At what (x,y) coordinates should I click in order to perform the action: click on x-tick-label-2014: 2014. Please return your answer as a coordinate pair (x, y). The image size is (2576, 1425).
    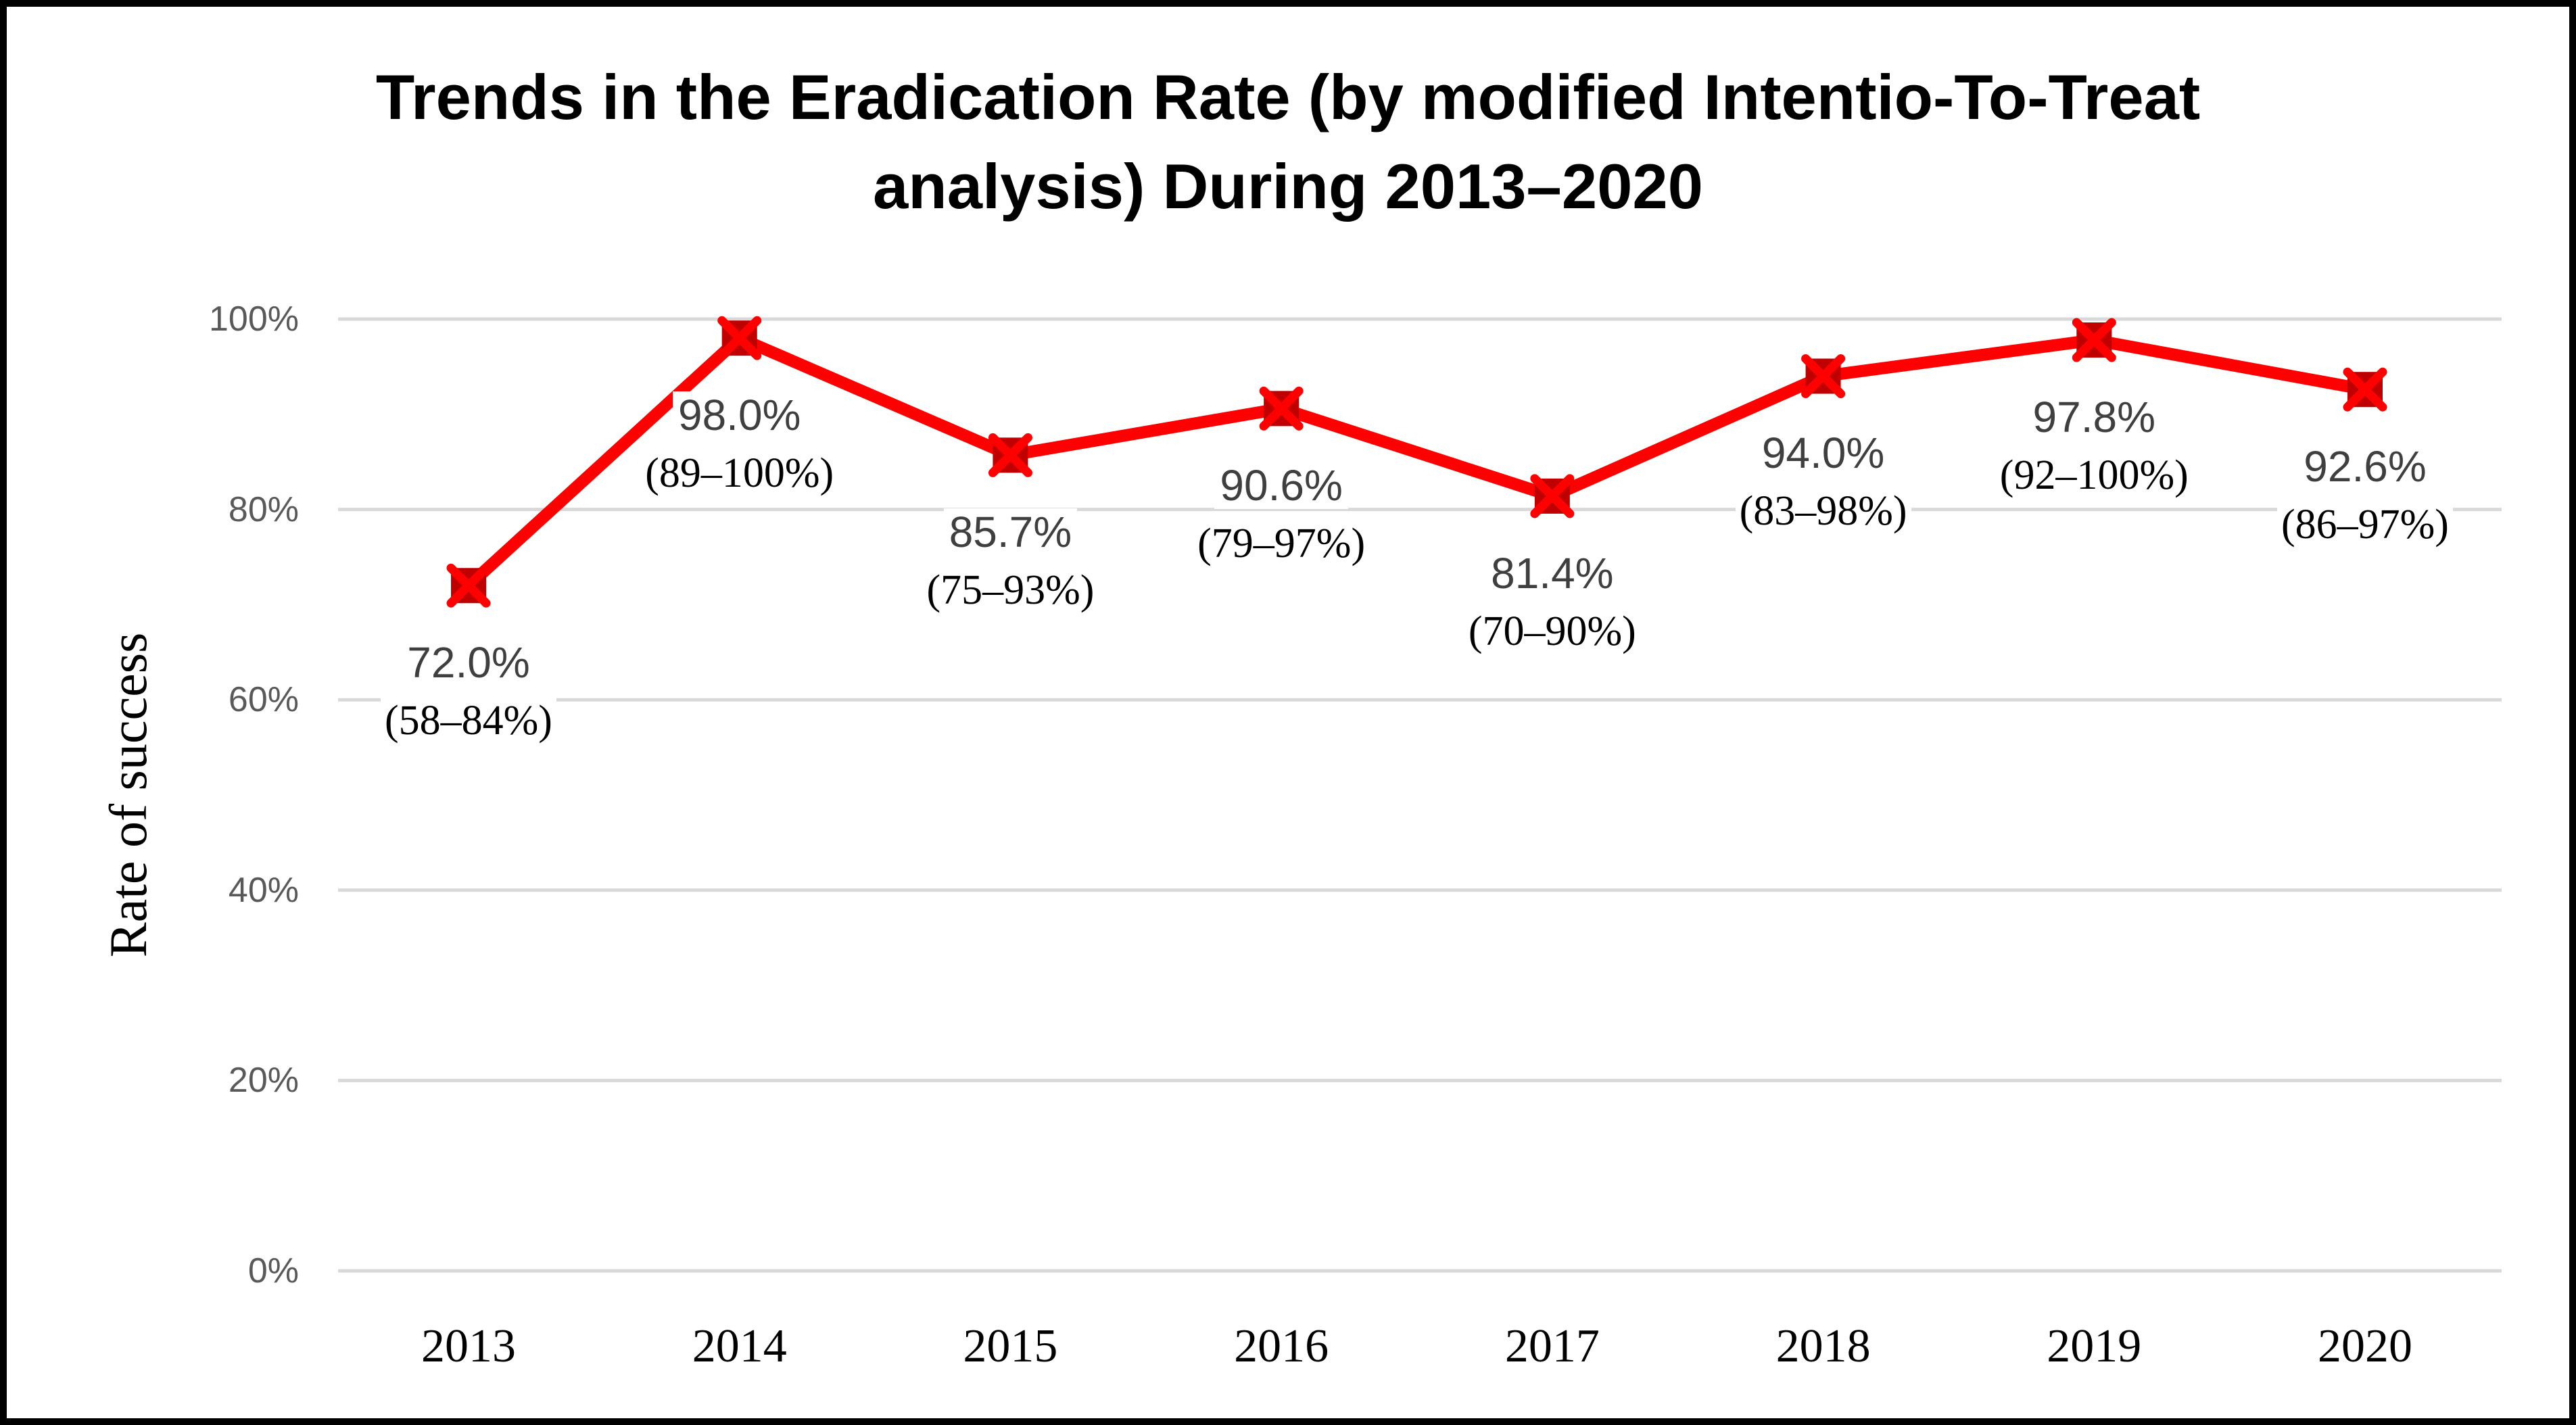
    Looking at the image, I should click on (739, 1346).